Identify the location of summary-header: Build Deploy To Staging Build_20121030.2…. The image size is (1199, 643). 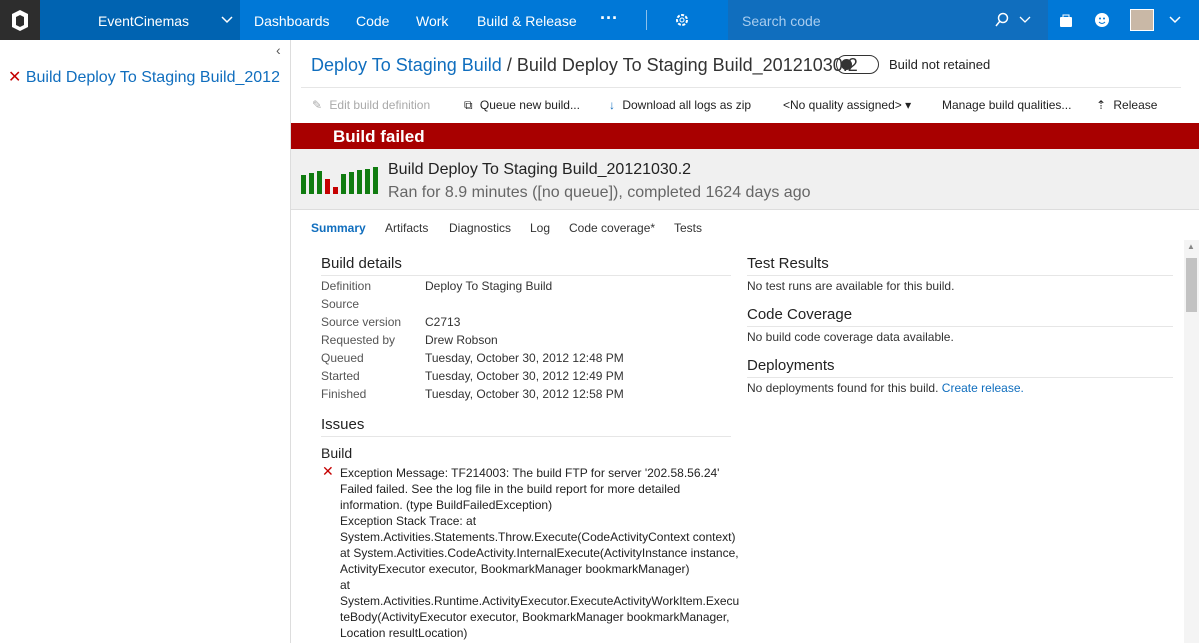
(745, 179).